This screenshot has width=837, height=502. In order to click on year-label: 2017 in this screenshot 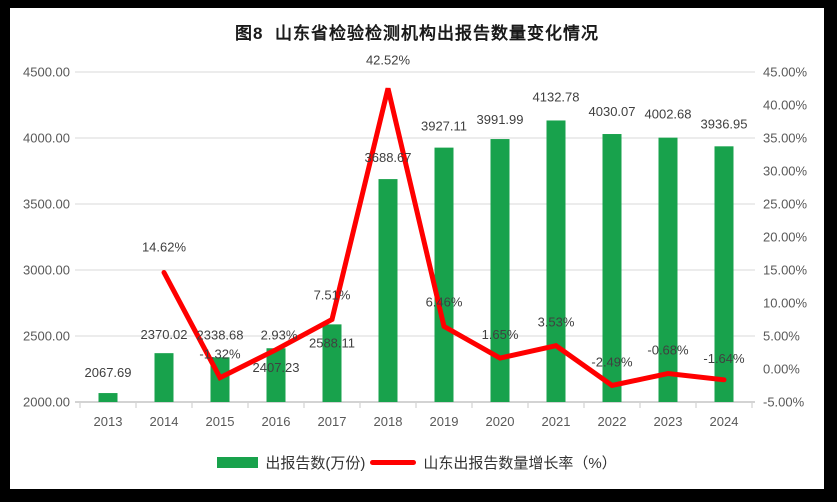, I will do `click(332, 421)`.